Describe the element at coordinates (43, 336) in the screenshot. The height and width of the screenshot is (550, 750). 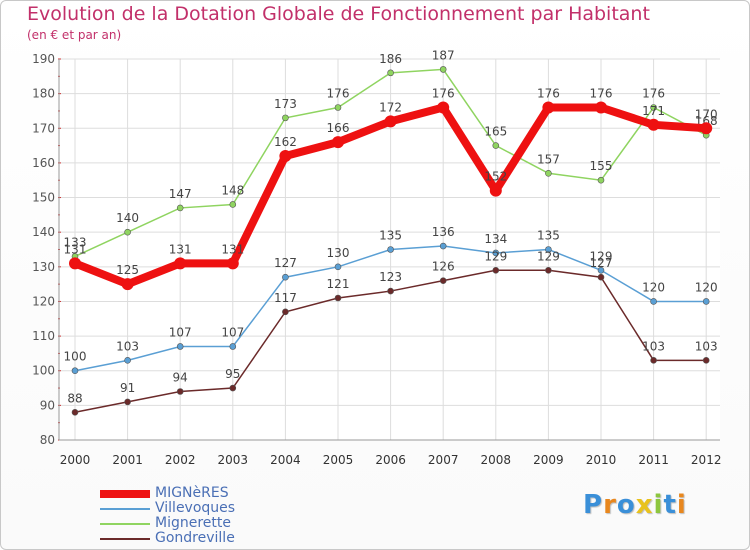
I see `y-tick-label: 110` at that location.